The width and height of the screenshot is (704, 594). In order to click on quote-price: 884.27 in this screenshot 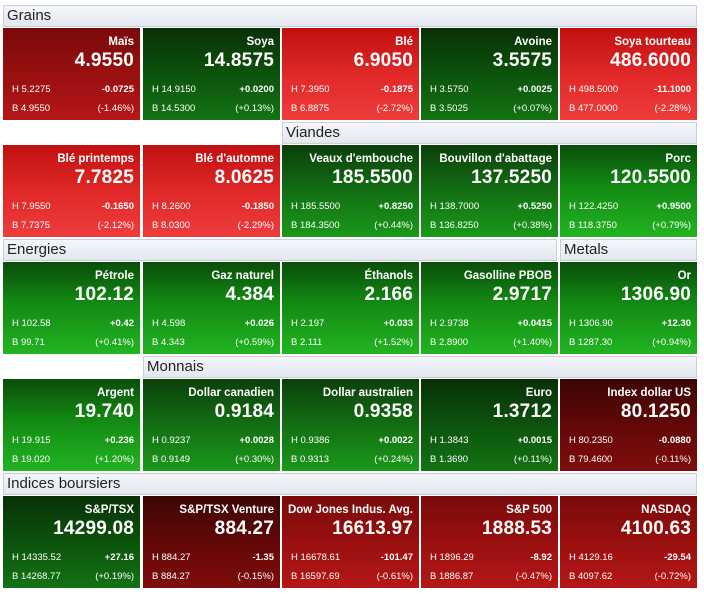, I will do `click(244, 528)`.